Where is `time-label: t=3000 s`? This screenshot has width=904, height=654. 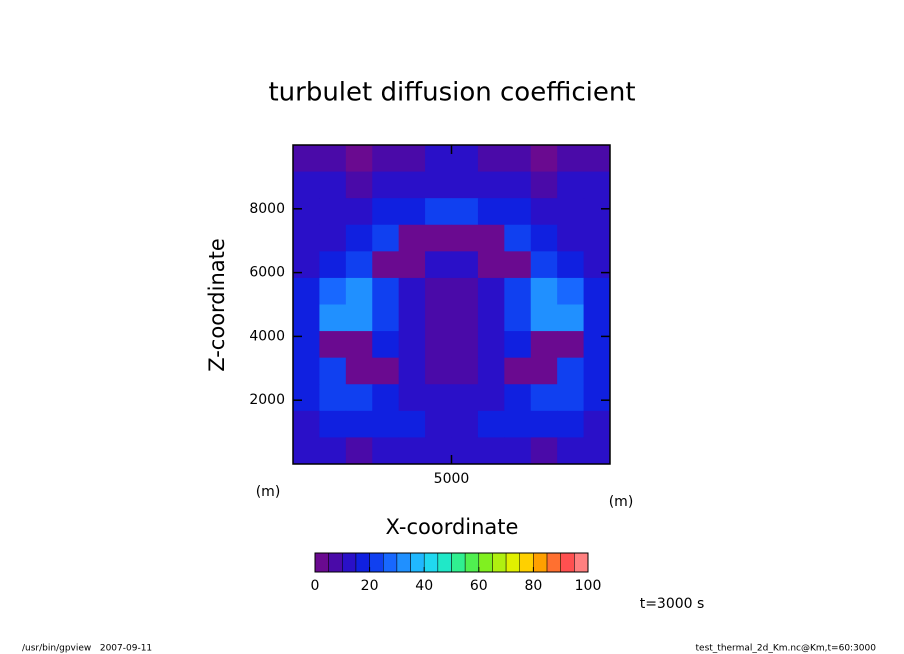
time-label: t=3000 s is located at coordinates (672, 604).